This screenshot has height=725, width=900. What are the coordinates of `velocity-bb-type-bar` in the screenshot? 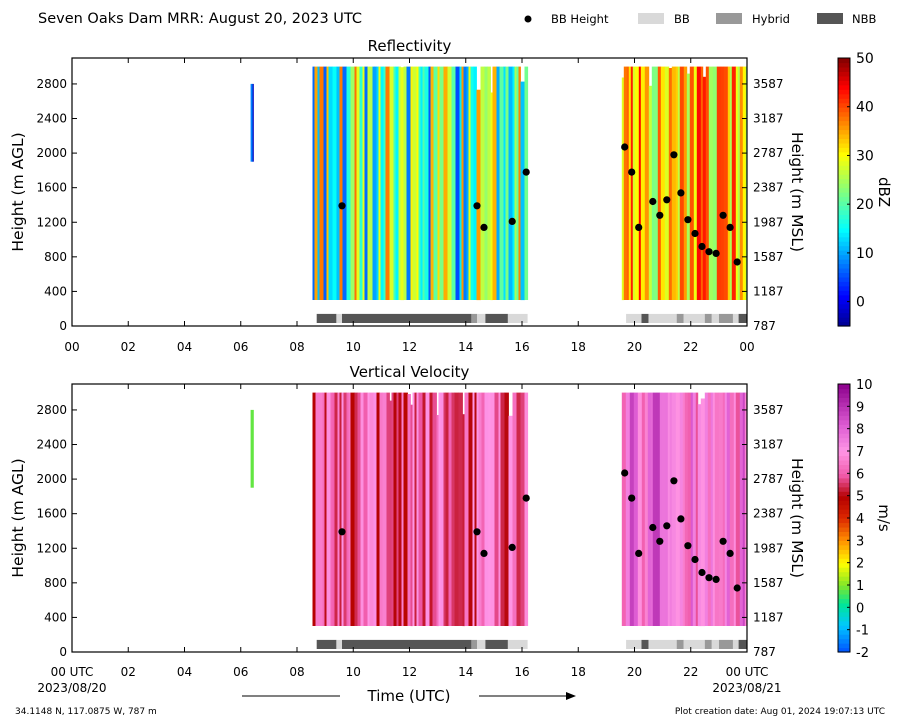 It's located at (531, 644).